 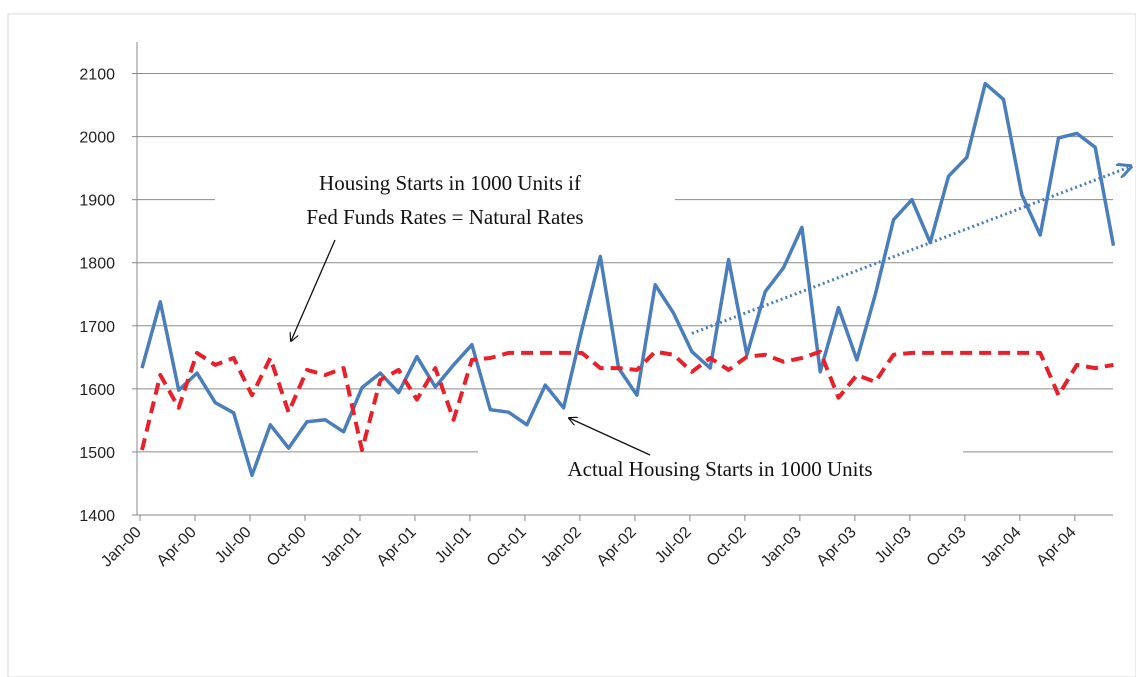 What do you see at coordinates (287, 547) in the screenshot?
I see `x-tick-label: Oct-00` at bounding box center [287, 547].